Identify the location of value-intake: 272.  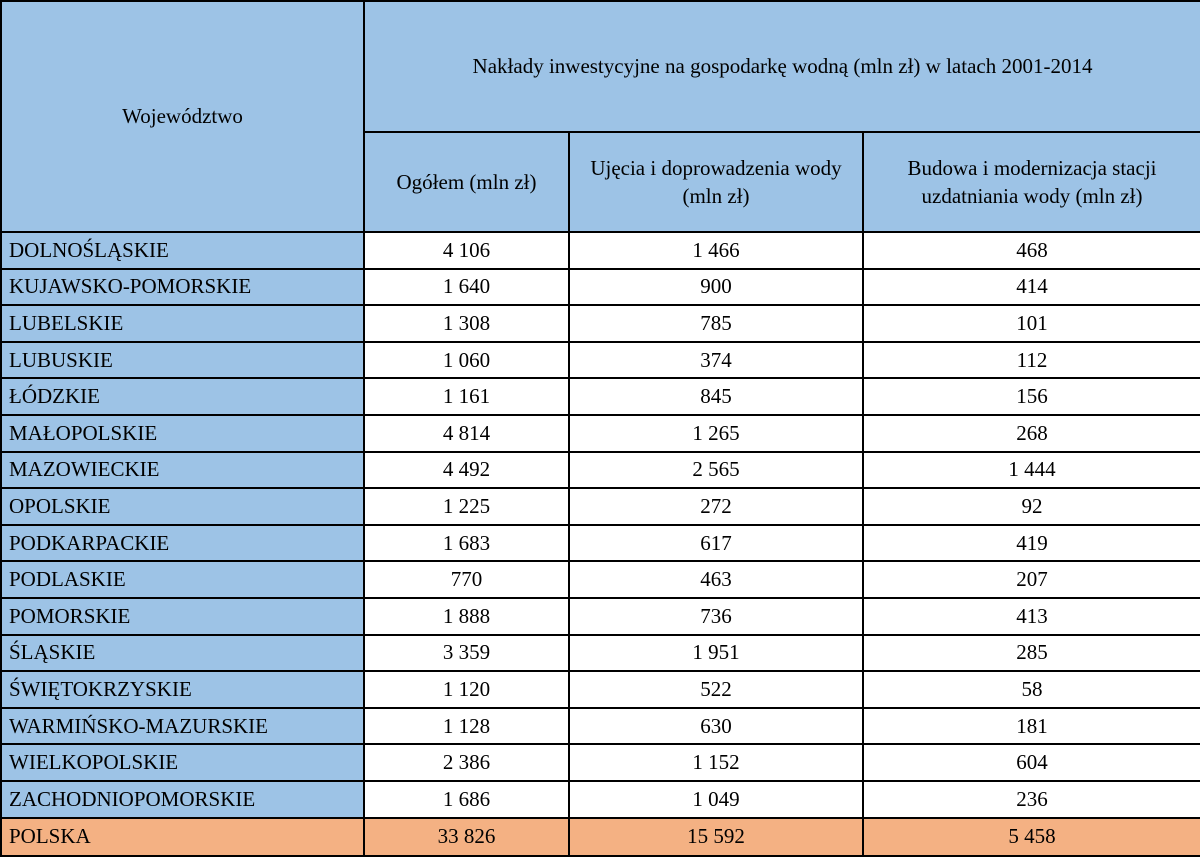
(716, 506).